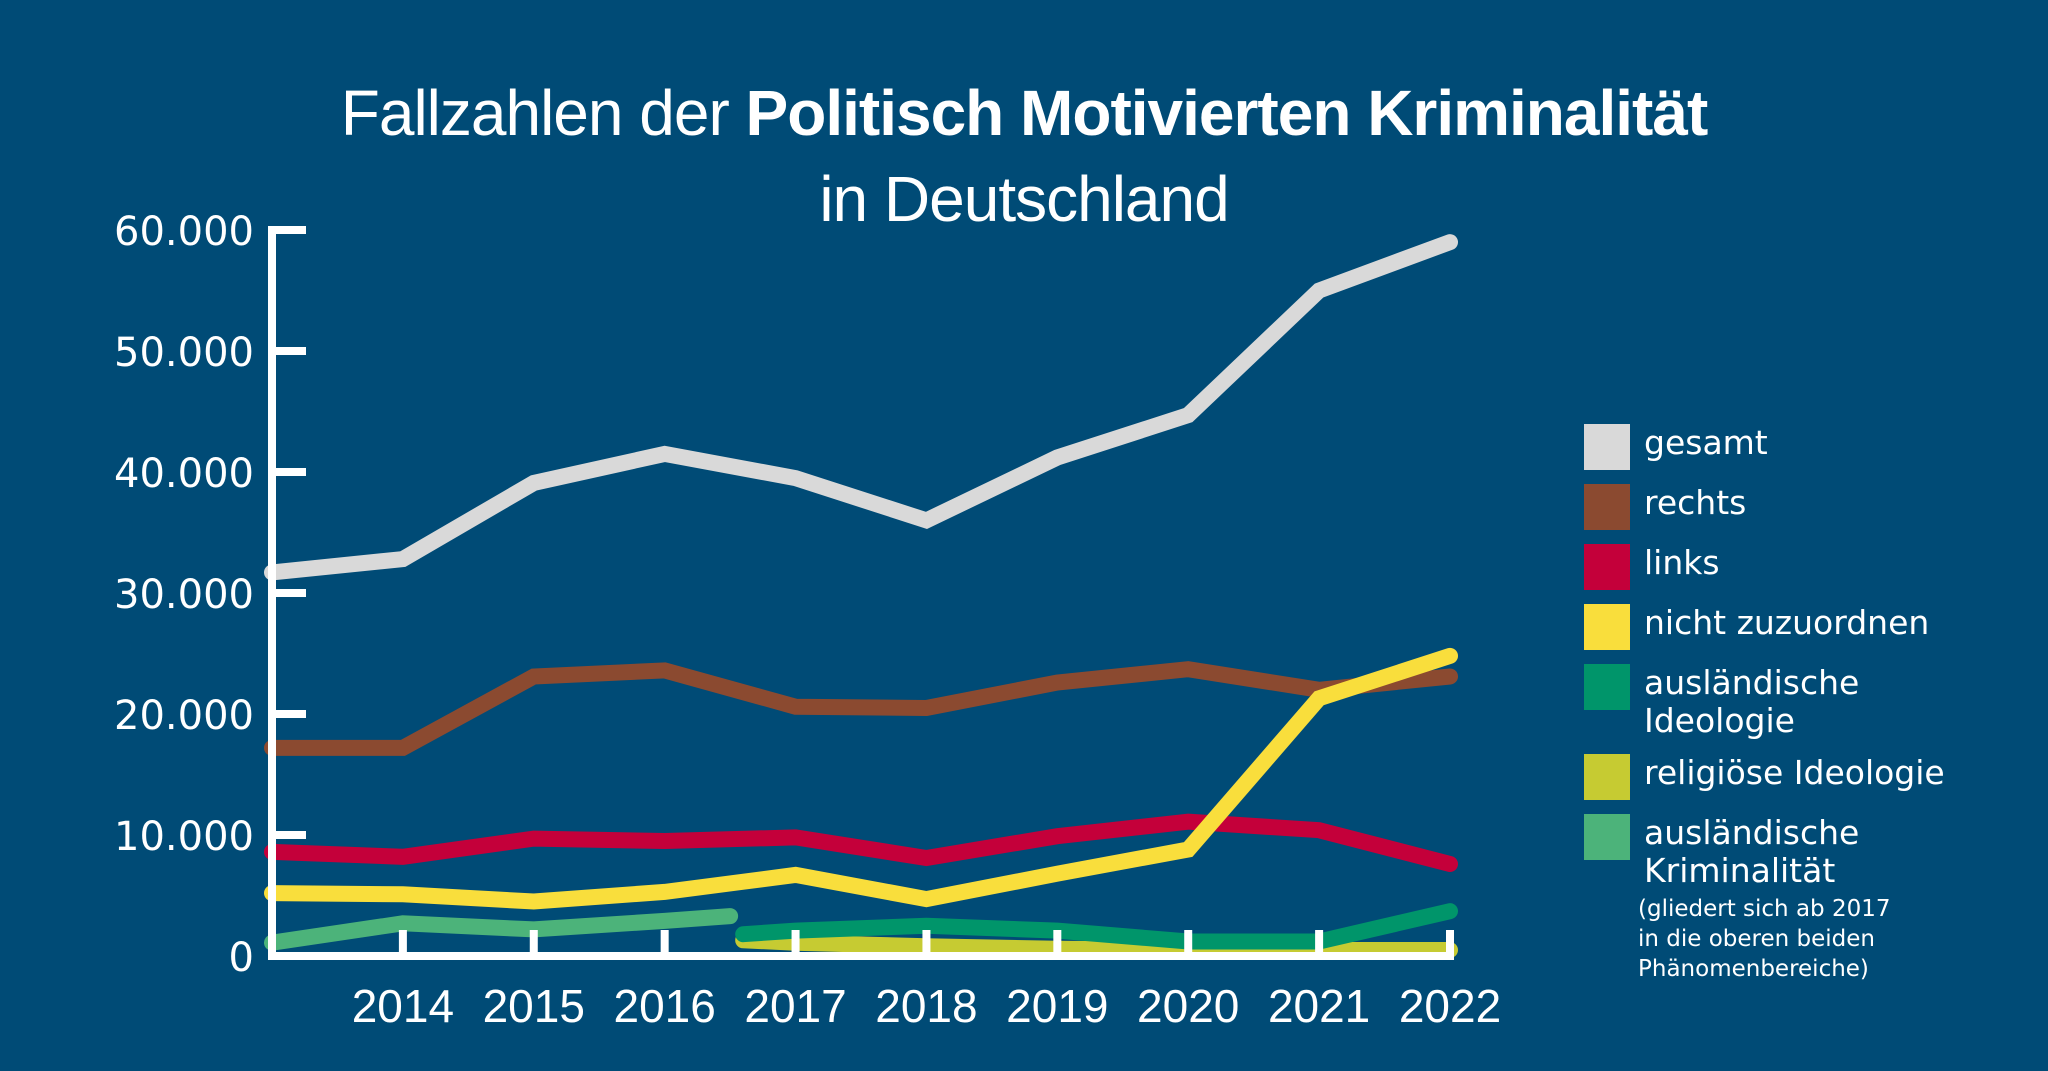 The height and width of the screenshot is (1071, 2048). Describe the element at coordinates (1787, 622) in the screenshot. I see `legend-label: nicht zuzuordnen` at that location.